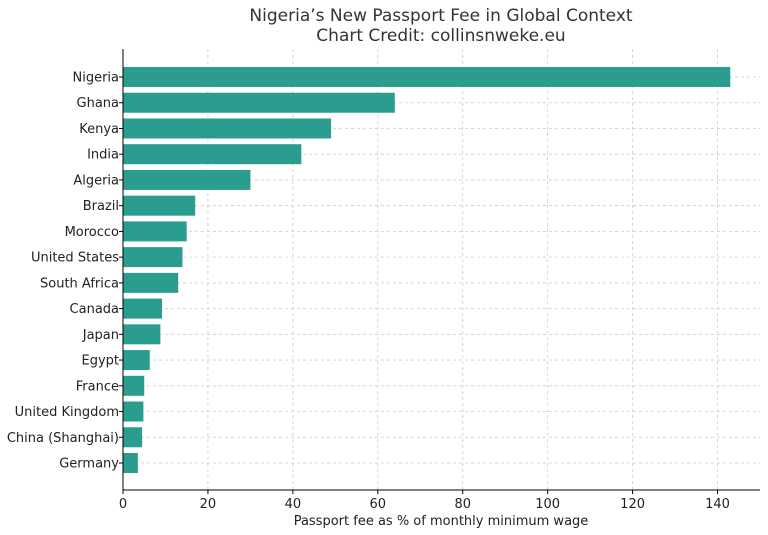  What do you see at coordinates (547, 504) in the screenshot?
I see `x-tick-label: 100` at bounding box center [547, 504].